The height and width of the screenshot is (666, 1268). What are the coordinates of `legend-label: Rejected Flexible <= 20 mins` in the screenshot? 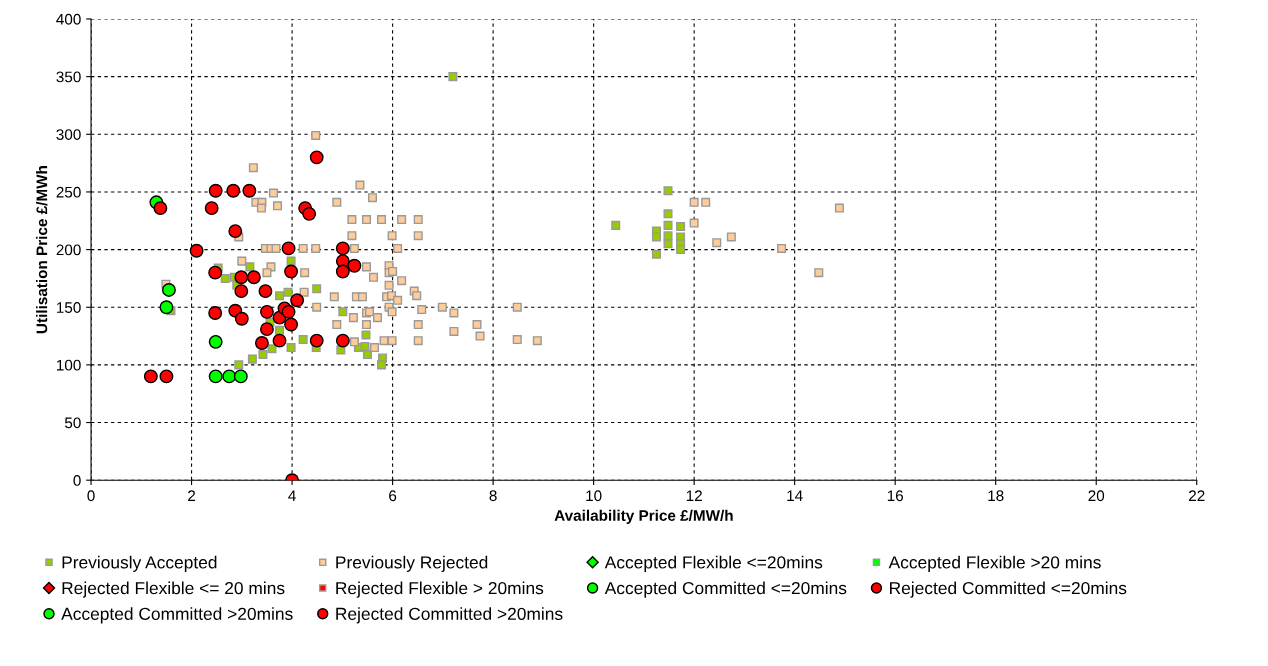 It's located at (173, 589).